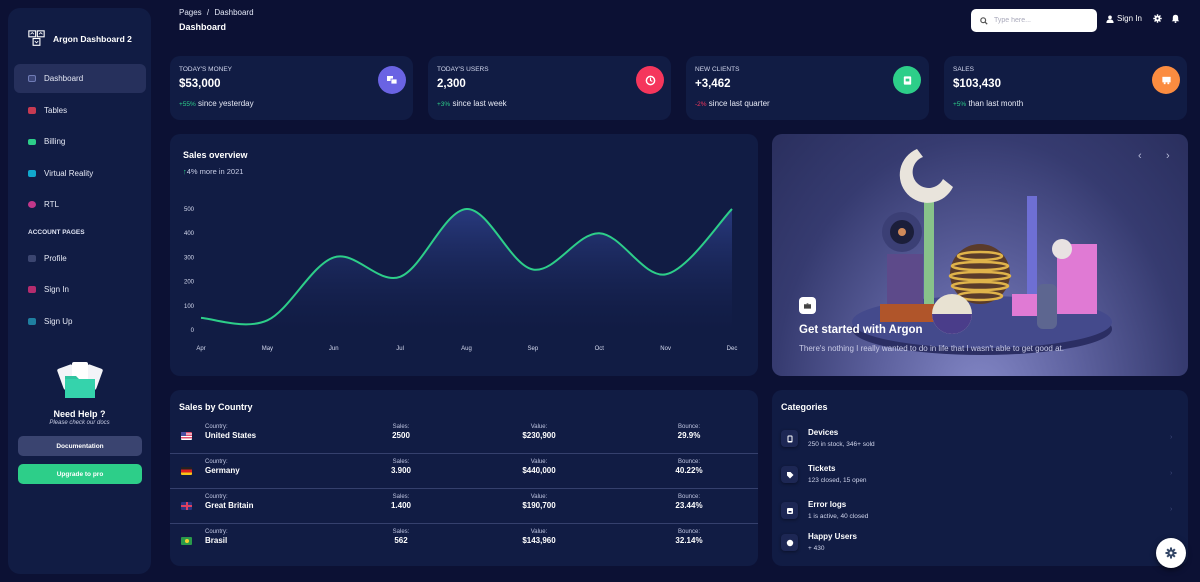 Image resolution: width=1200 pixels, height=582 pixels. I want to click on sign-in-label: Sign In, so click(1129, 18).